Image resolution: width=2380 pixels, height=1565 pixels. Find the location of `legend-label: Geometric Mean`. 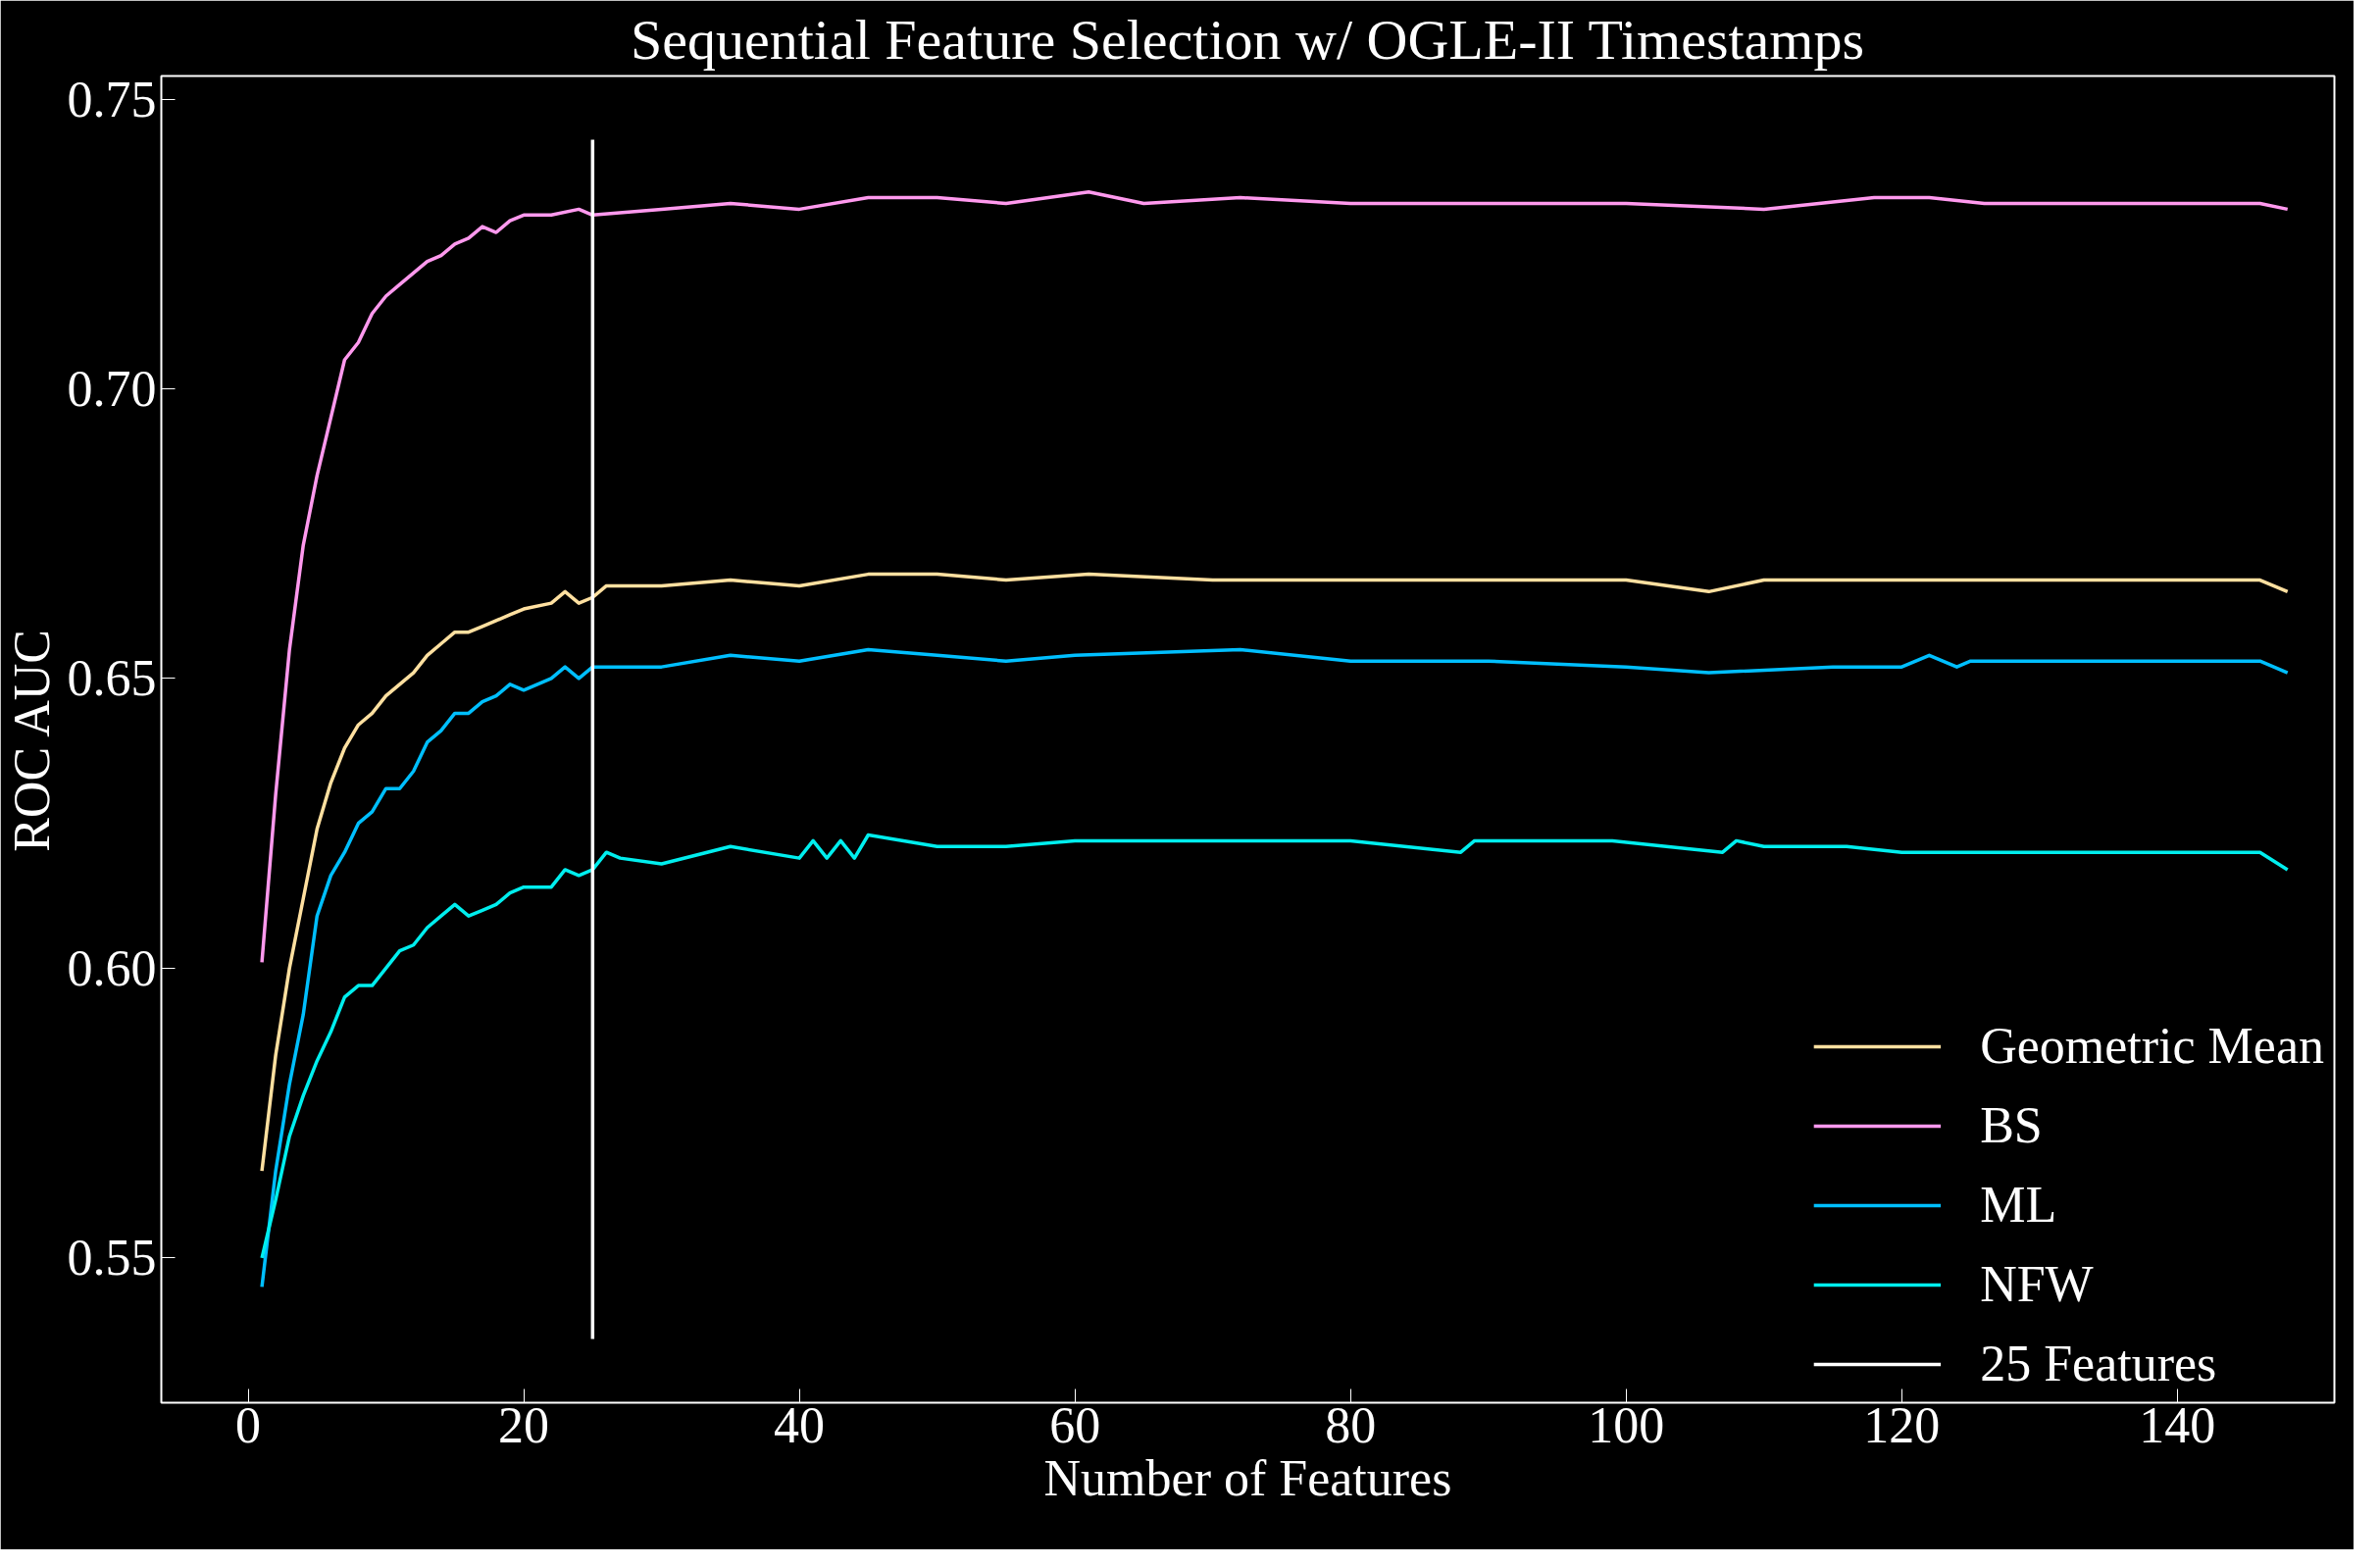

legend-label: Geometric Mean is located at coordinates (2152, 1046).